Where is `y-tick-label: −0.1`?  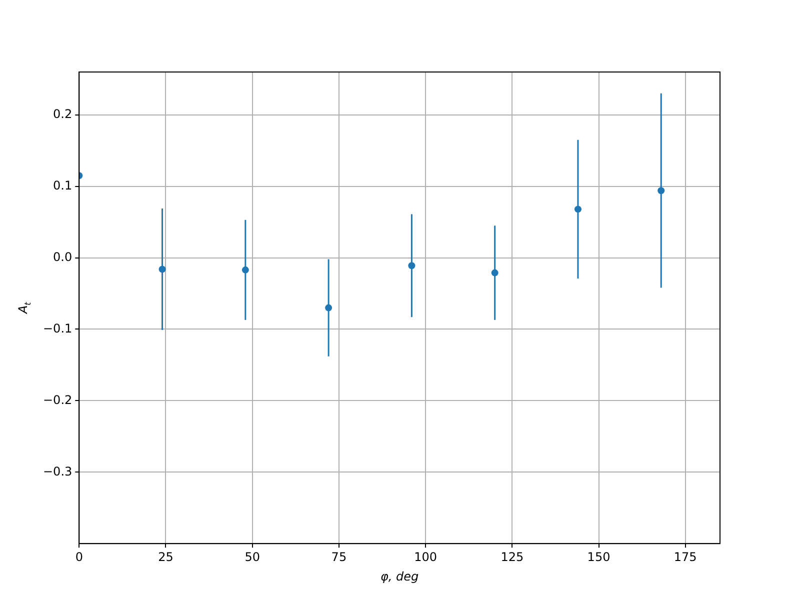
y-tick-label: −0.1 is located at coordinates (57, 328).